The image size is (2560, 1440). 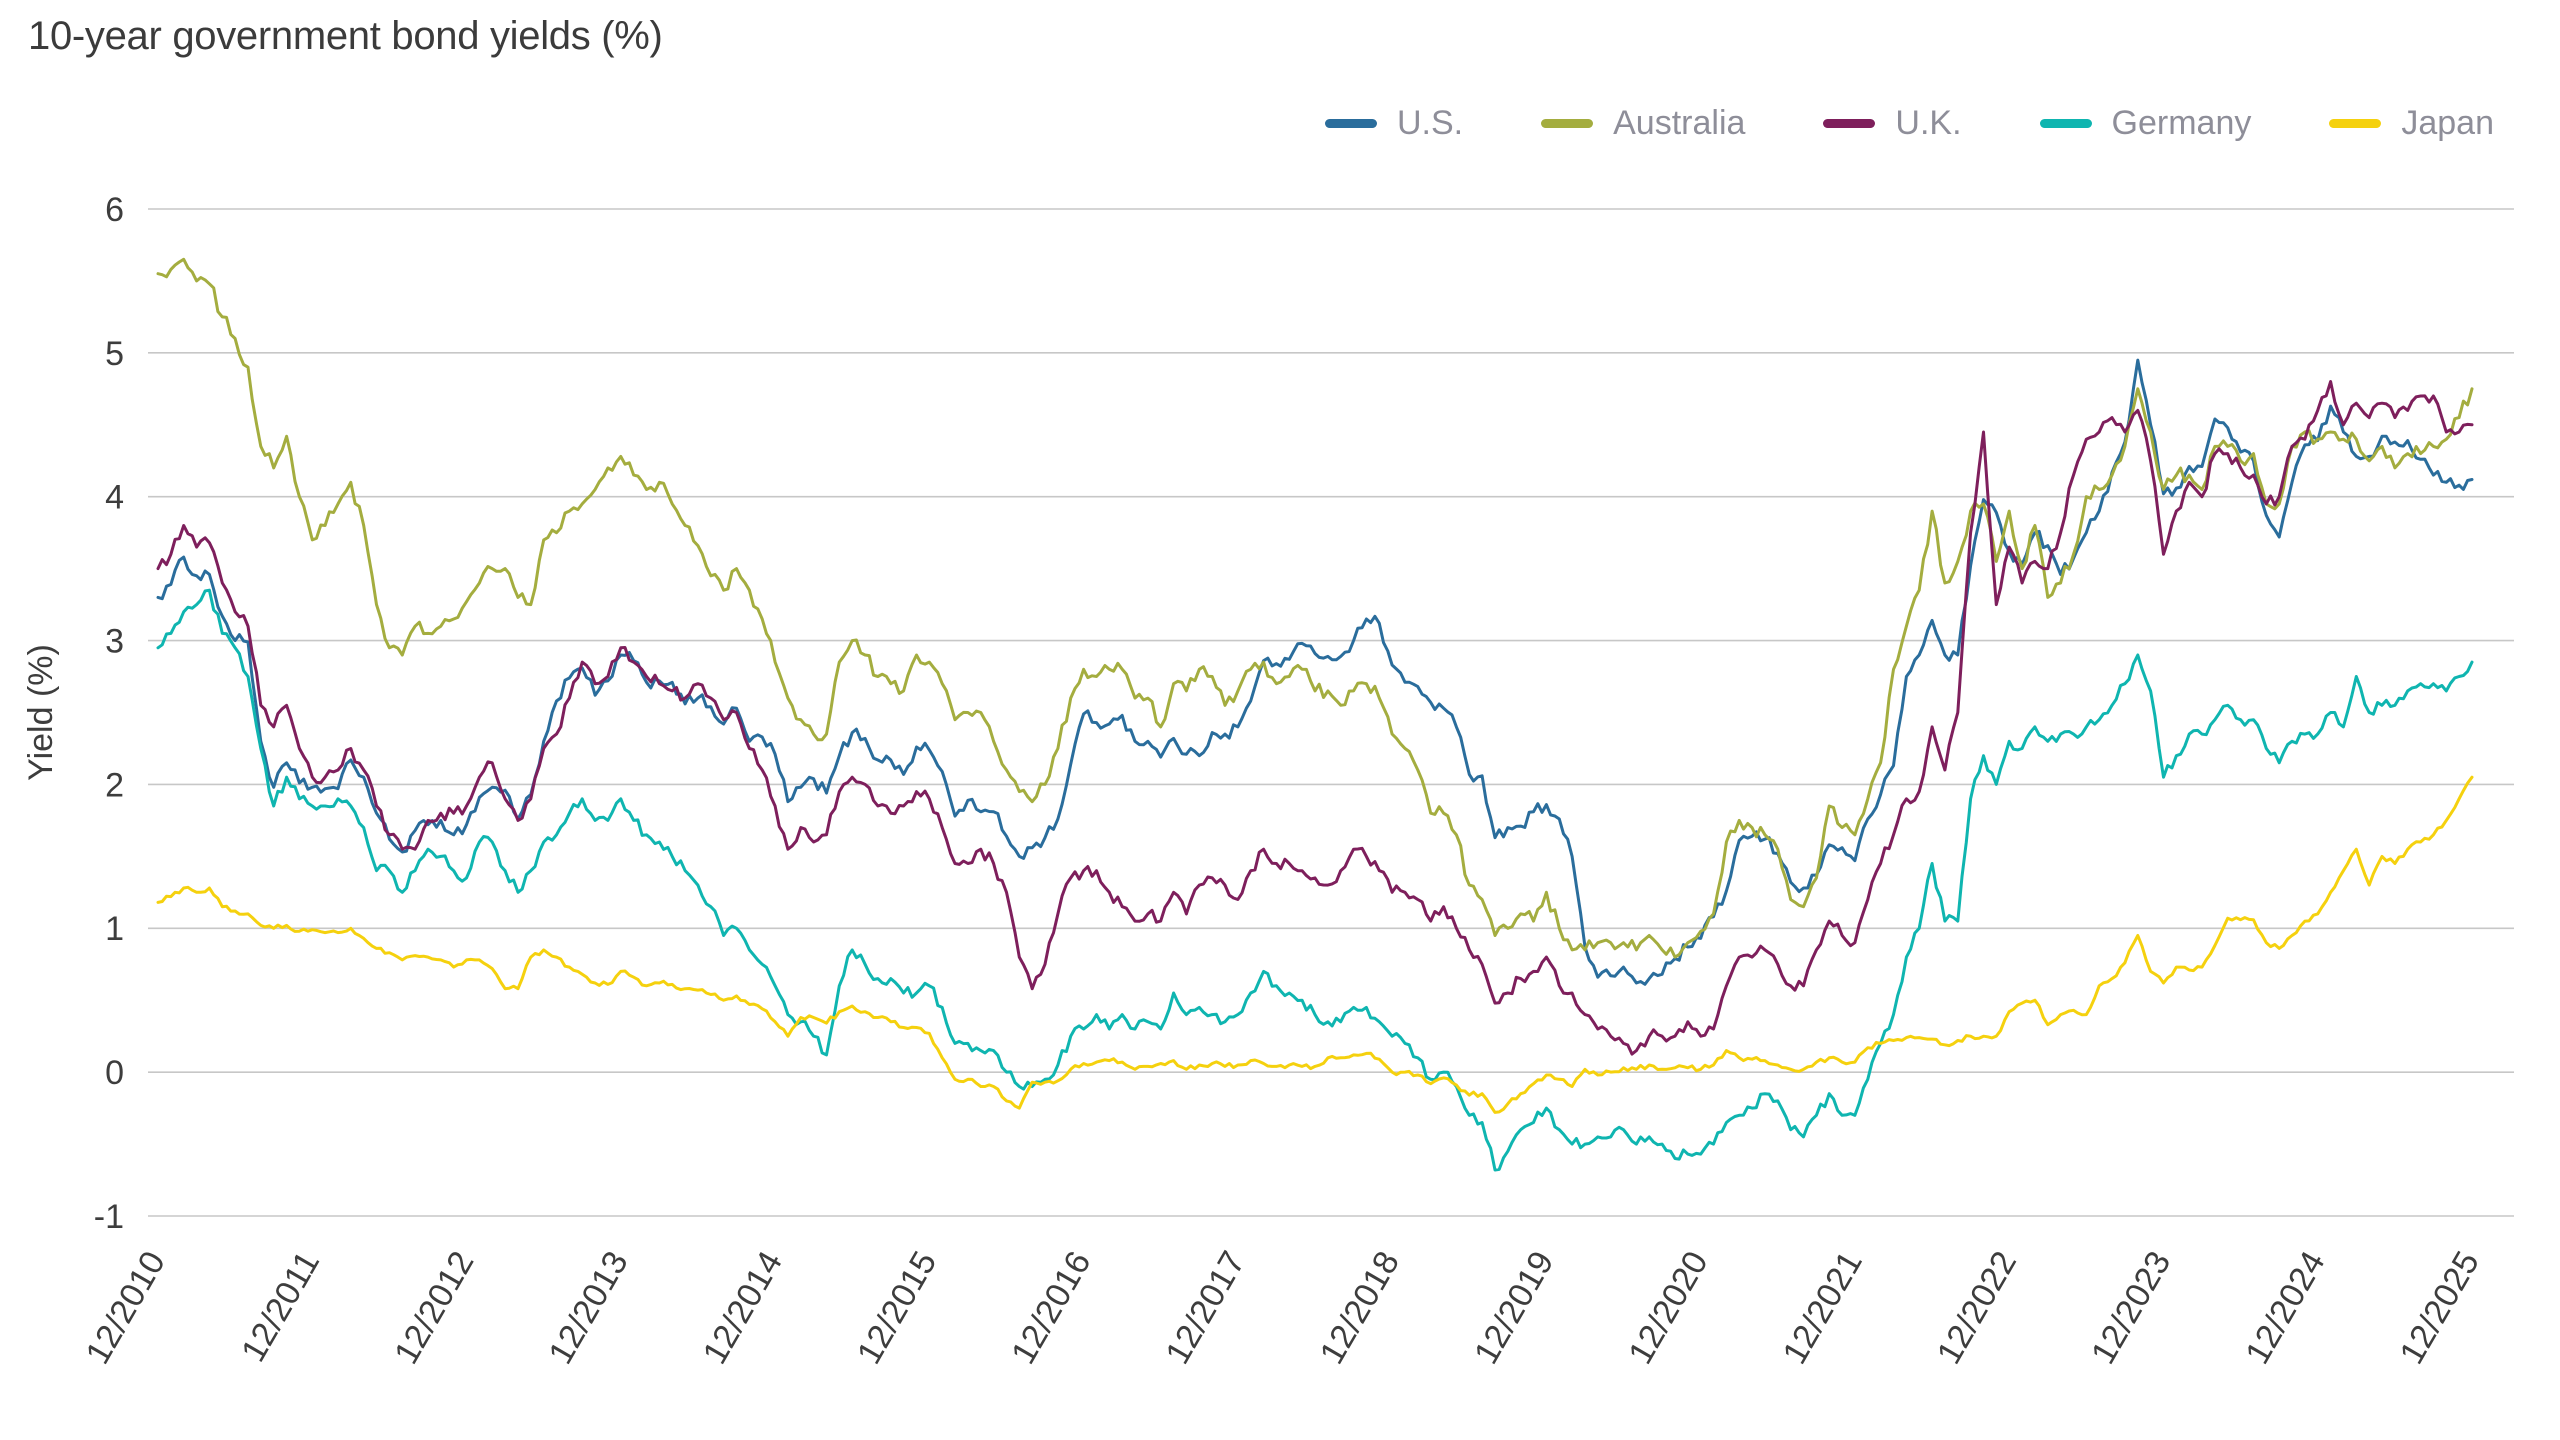 What do you see at coordinates (1430, 123) in the screenshot?
I see `legend-label: U.S.` at bounding box center [1430, 123].